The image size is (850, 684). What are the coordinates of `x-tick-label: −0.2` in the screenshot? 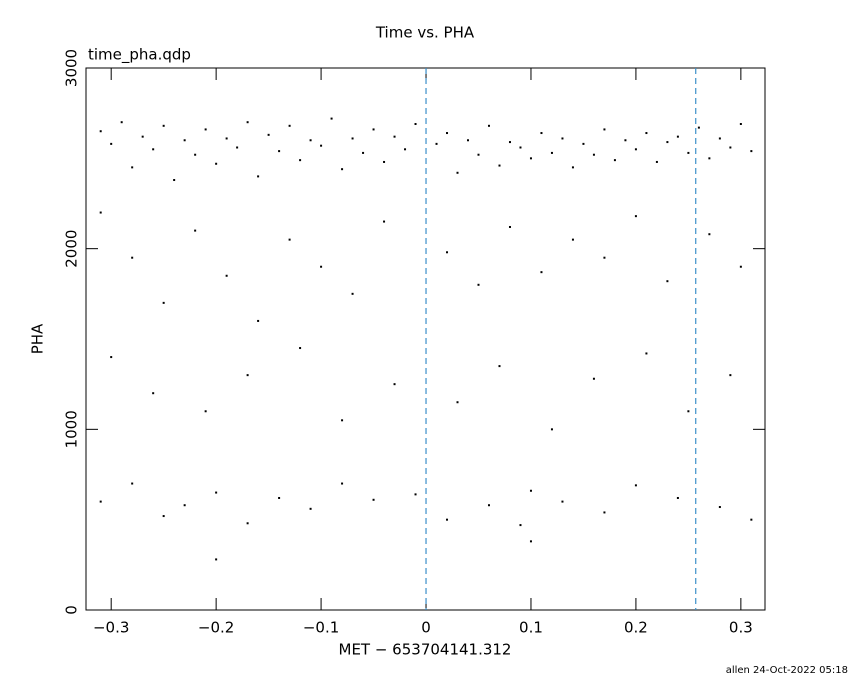 It's located at (216, 628).